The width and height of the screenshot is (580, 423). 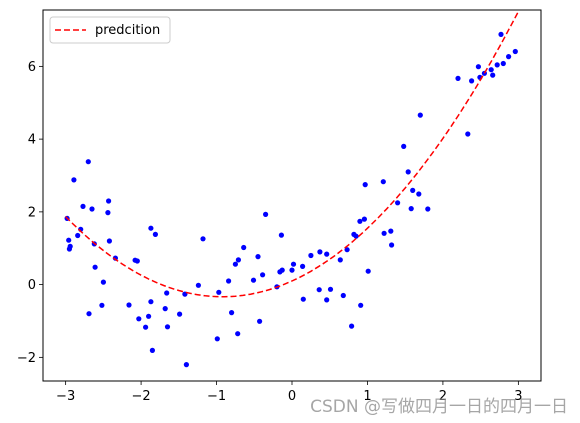 I want to click on watermark: CSDN @写做四月一日的四月一日, so click(x=439, y=407).